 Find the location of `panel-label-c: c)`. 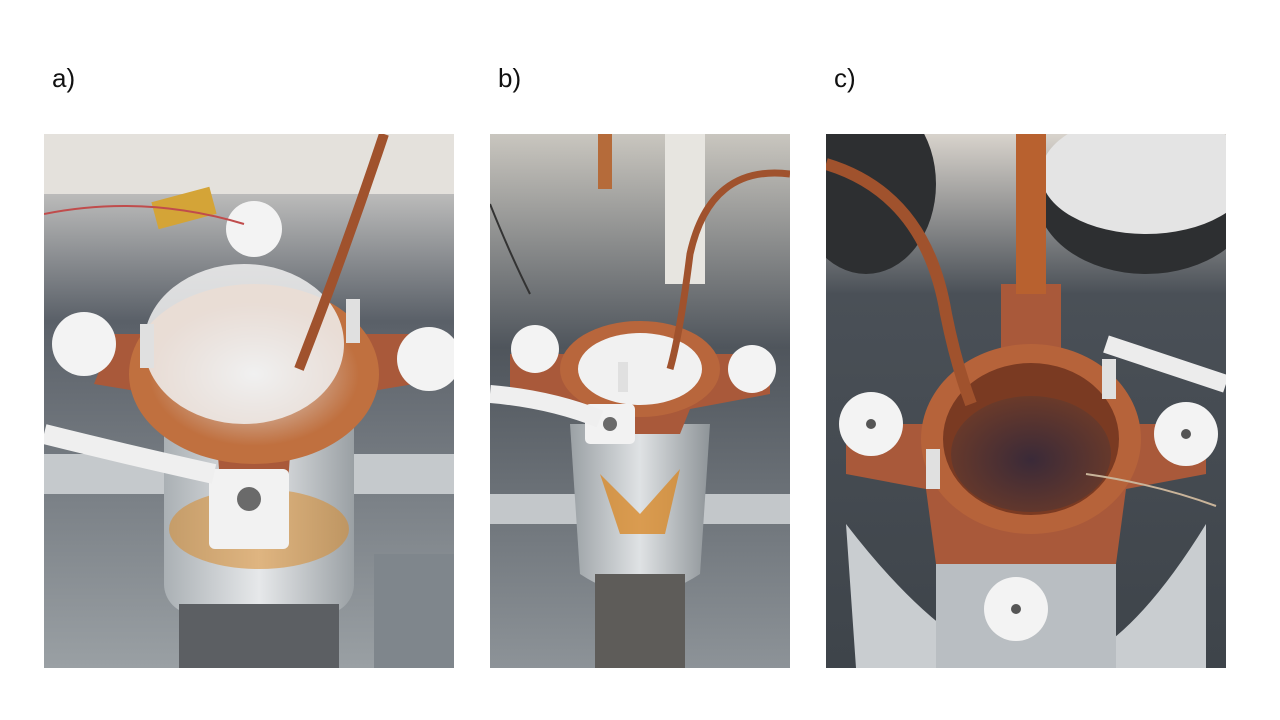

panel-label-c: c) is located at coordinates (845, 78).